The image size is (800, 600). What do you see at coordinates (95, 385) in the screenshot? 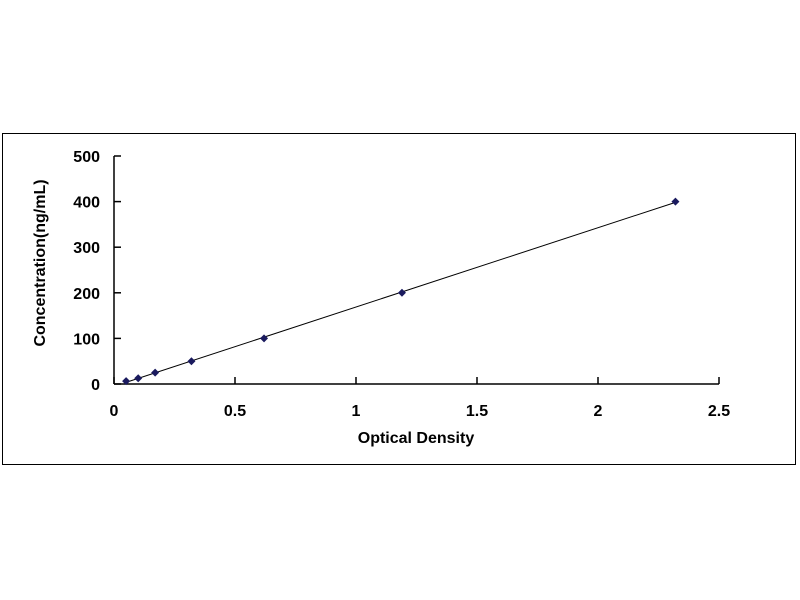
I see `y-tick-label: 0` at bounding box center [95, 385].